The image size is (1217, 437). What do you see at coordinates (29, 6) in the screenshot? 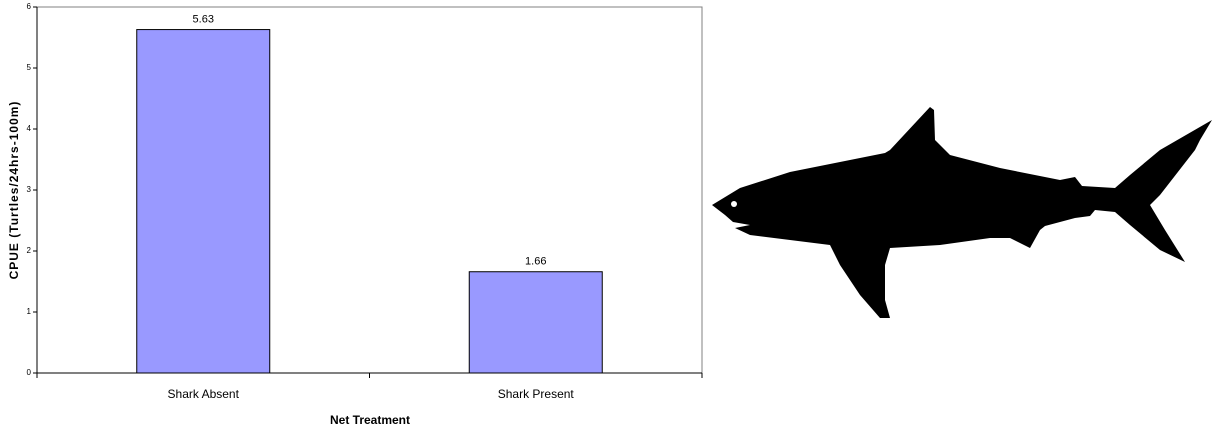
I see `y-tick-label: 6` at bounding box center [29, 6].